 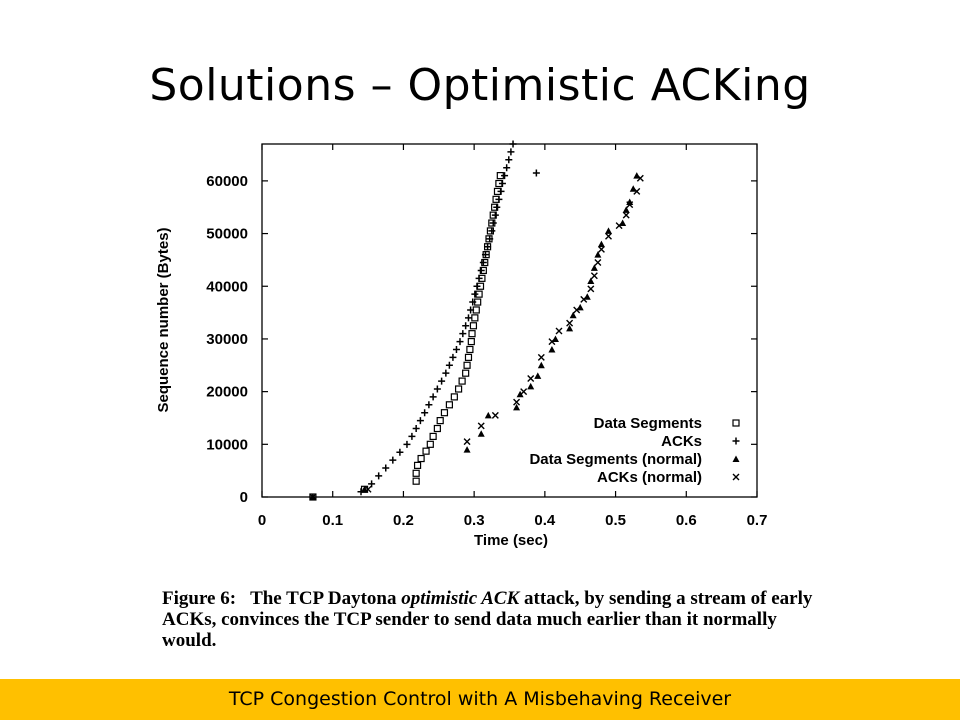 What do you see at coordinates (480, 85) in the screenshot?
I see `slide-title: Solutions – Optimistic ACKing` at bounding box center [480, 85].